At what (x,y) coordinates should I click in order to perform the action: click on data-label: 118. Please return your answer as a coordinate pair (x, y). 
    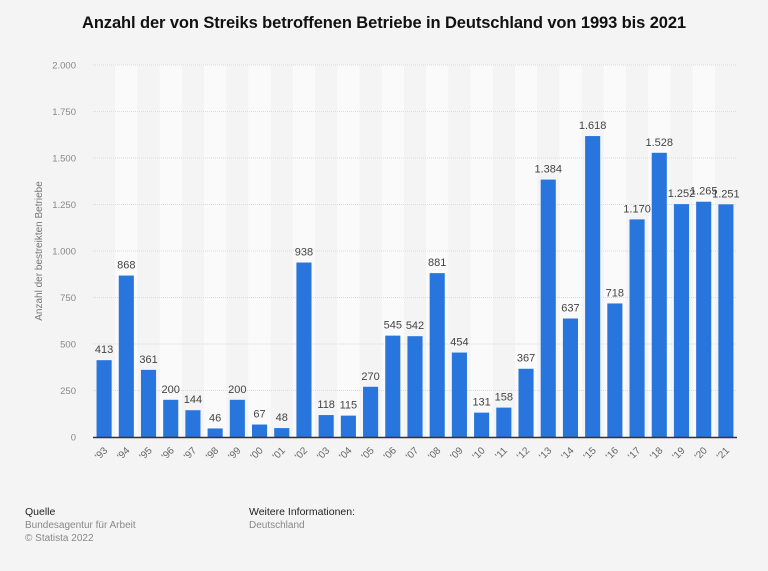
    Looking at the image, I should click on (326, 405).